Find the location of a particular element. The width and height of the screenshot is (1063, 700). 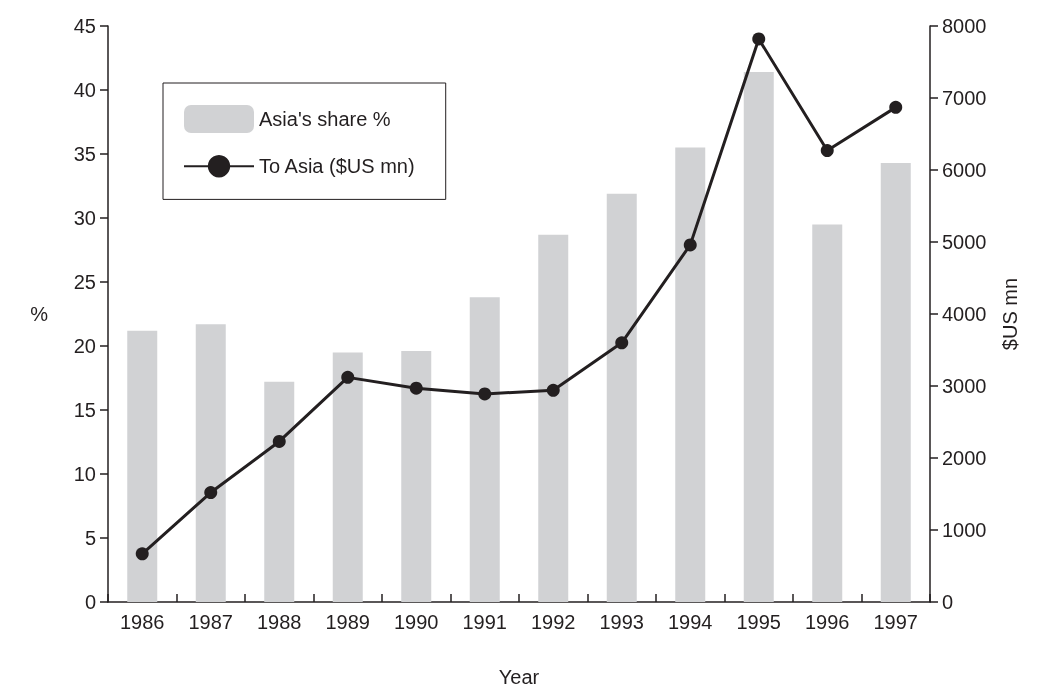

y2-tick-label: 4000 is located at coordinates (964, 314).